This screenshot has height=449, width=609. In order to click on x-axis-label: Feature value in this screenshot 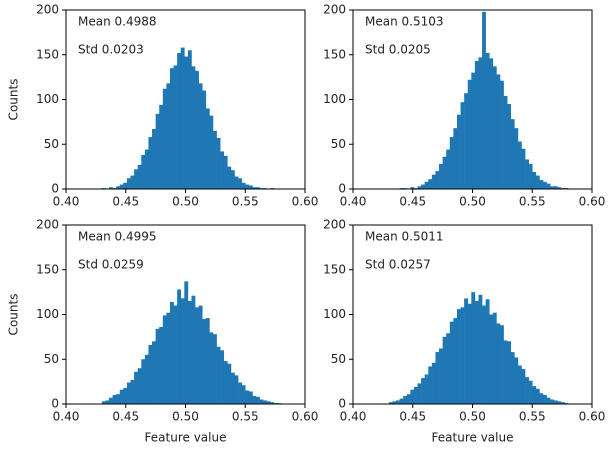, I will do `click(473, 438)`.